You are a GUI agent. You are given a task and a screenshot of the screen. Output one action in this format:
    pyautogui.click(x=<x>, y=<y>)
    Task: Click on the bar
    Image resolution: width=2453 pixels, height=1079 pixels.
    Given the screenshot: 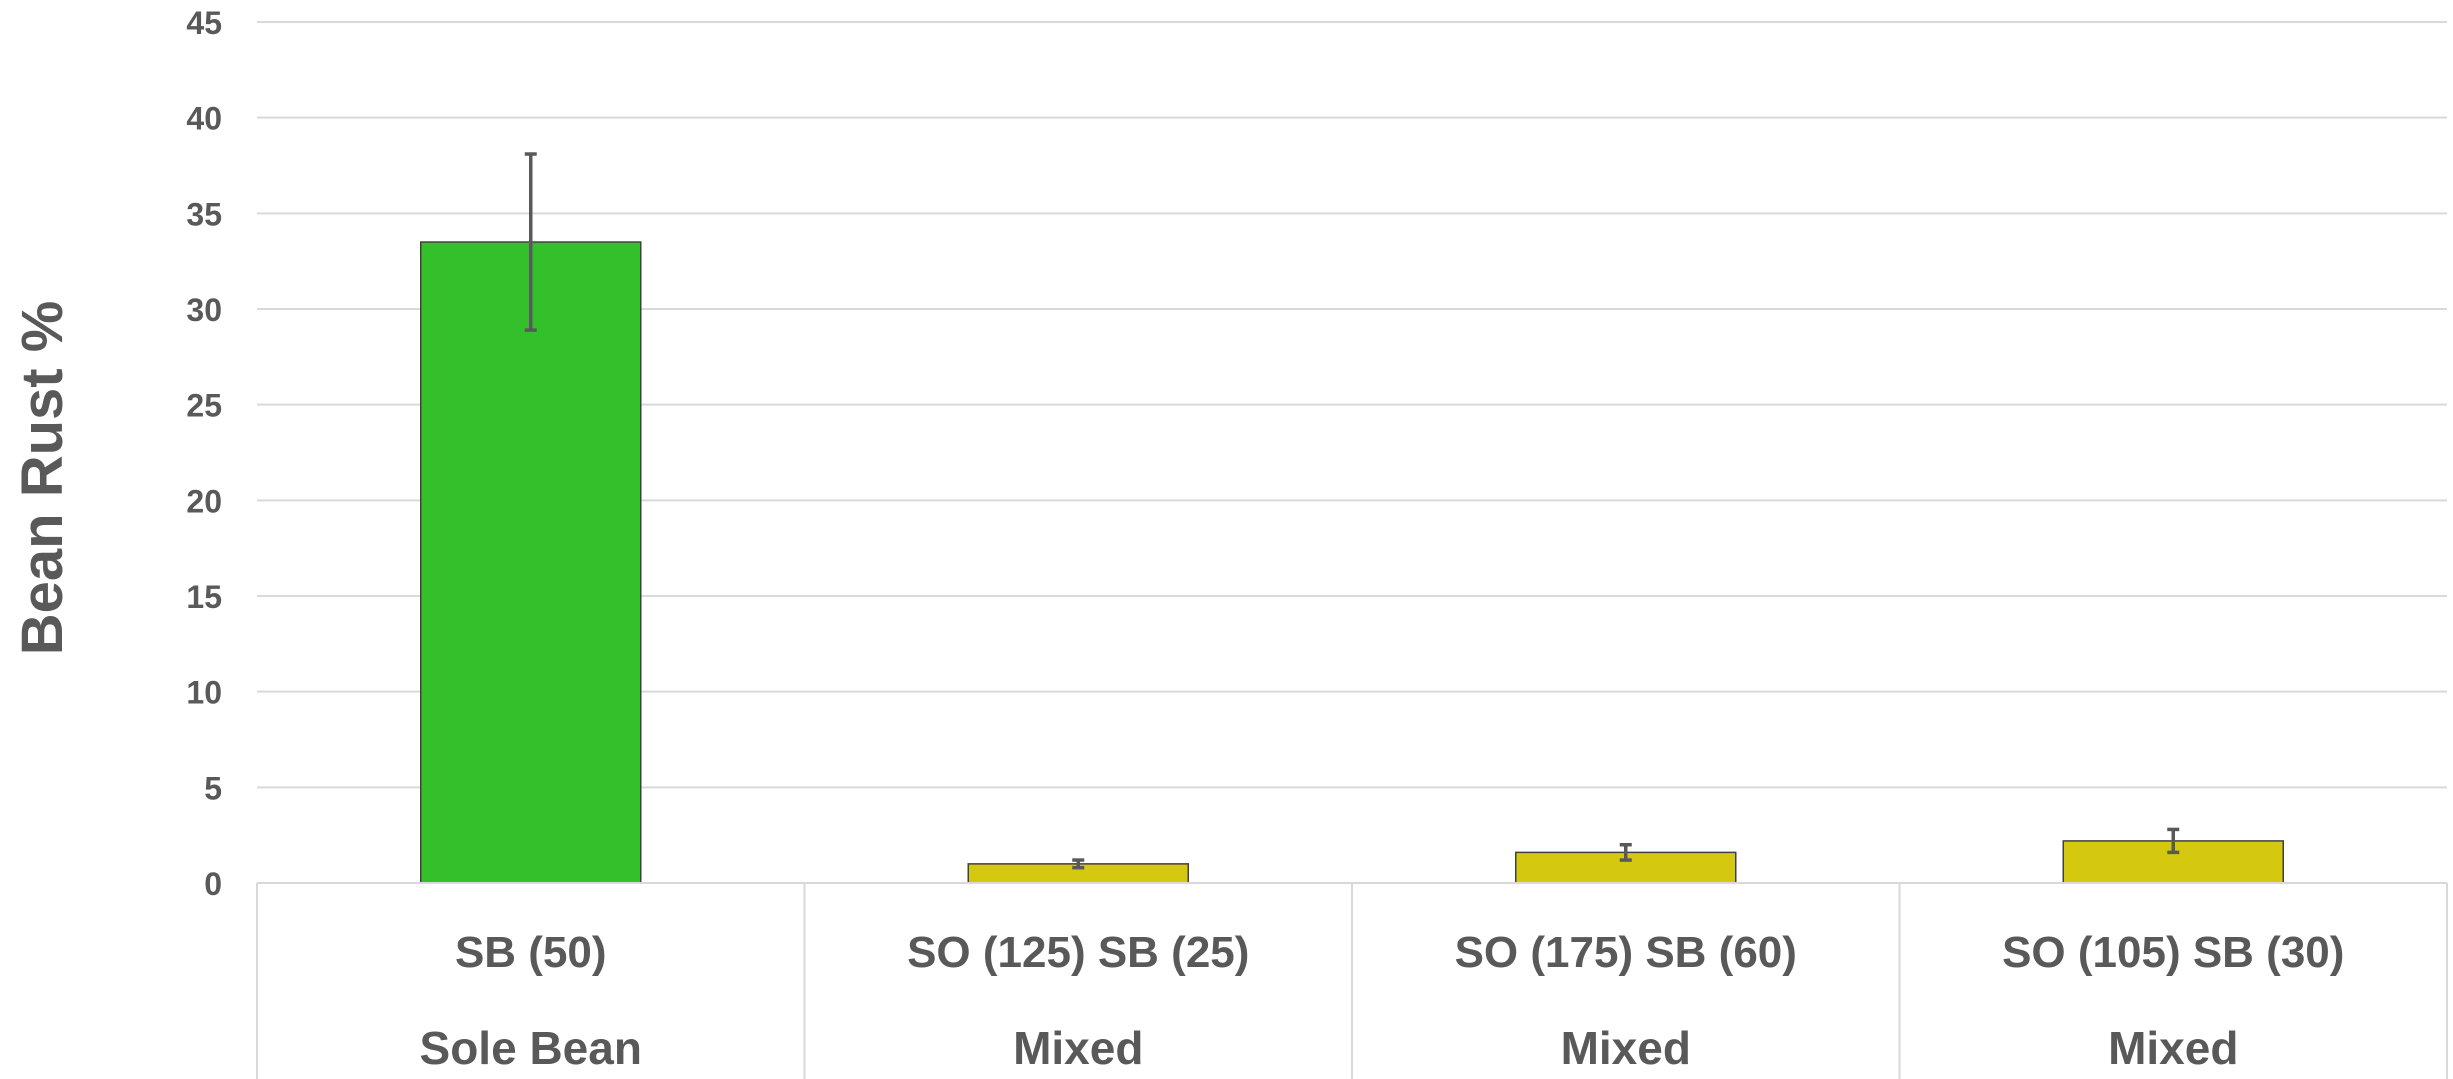 What is the action you would take?
    pyautogui.click(x=531, y=562)
    